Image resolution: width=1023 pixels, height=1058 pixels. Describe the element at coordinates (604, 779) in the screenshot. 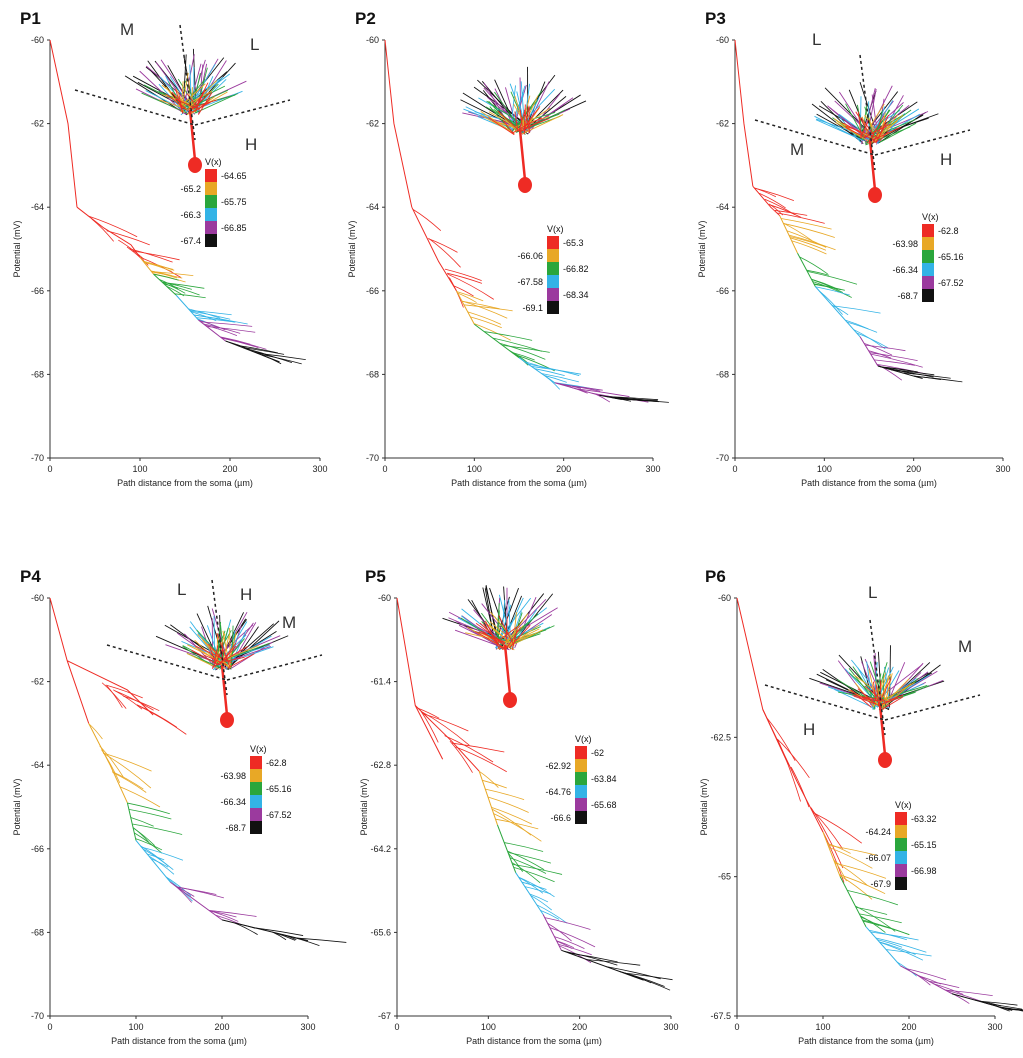

I see `legend-value: -63.84` at that location.